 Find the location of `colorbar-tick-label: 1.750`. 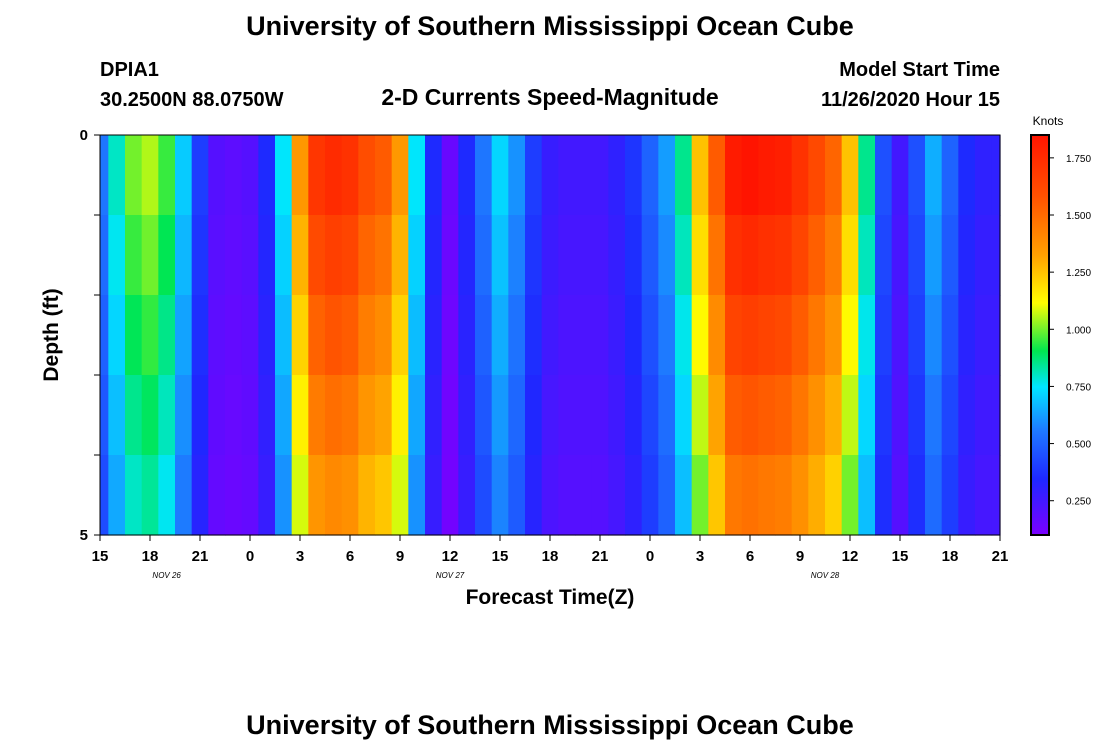

colorbar-tick-label: 1.750 is located at coordinates (1078, 159).